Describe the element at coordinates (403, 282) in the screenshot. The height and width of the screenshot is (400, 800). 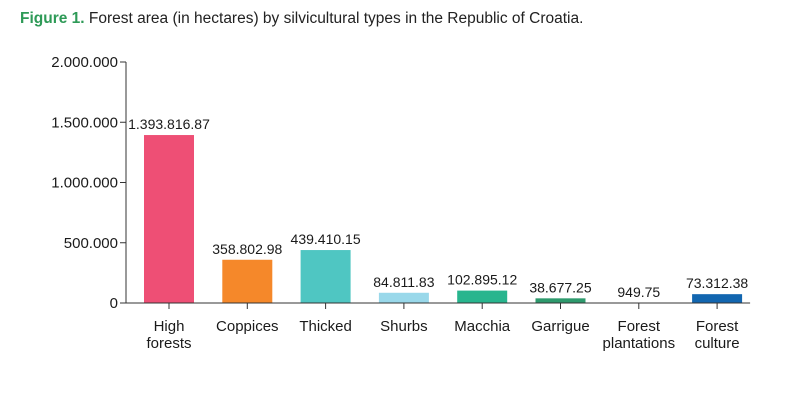
I see `bar-value-label: 84.811.83` at that location.